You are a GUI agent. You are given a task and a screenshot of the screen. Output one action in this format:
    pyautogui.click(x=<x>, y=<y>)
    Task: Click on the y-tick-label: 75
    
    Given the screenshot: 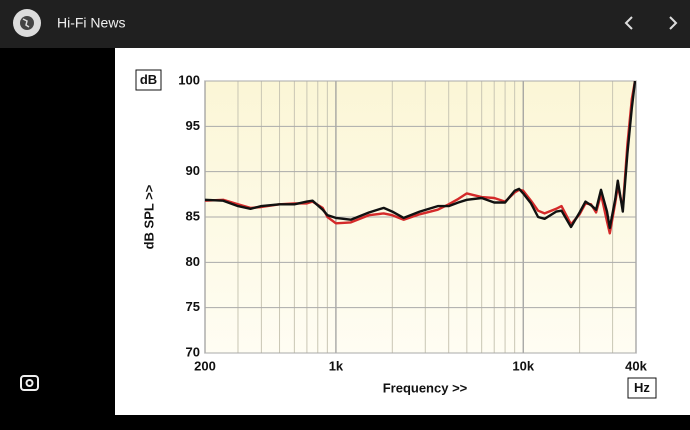 What is the action you would take?
    pyautogui.click(x=193, y=306)
    